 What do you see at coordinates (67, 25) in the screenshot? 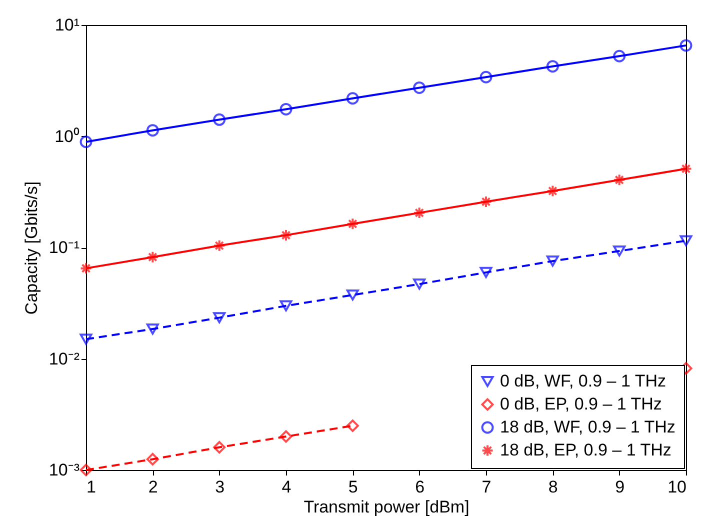
I see `y-tick-label: 10¹` at bounding box center [67, 25].